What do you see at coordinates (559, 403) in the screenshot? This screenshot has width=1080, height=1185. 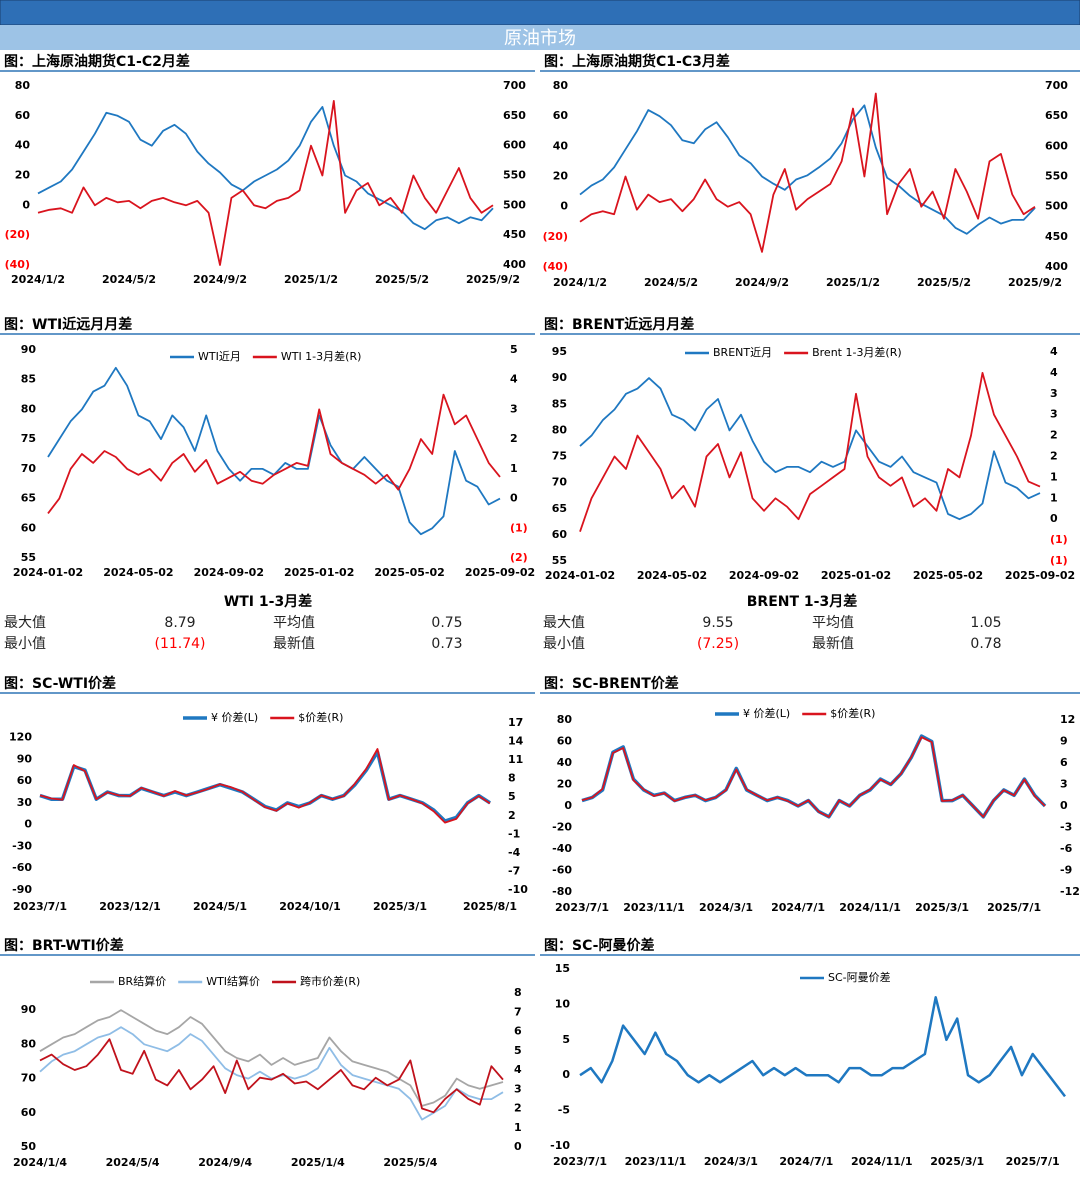 I see `y-tick-label: 85` at bounding box center [559, 403].